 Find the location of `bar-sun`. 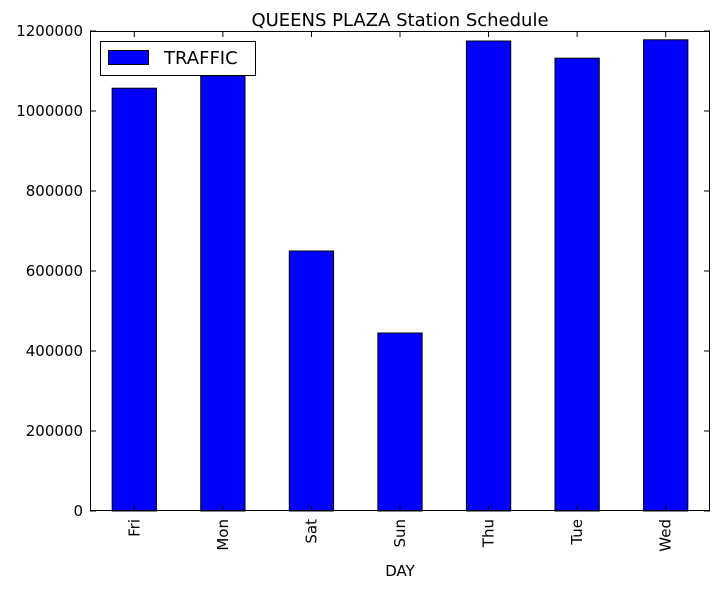

bar-sun is located at coordinates (400, 422).